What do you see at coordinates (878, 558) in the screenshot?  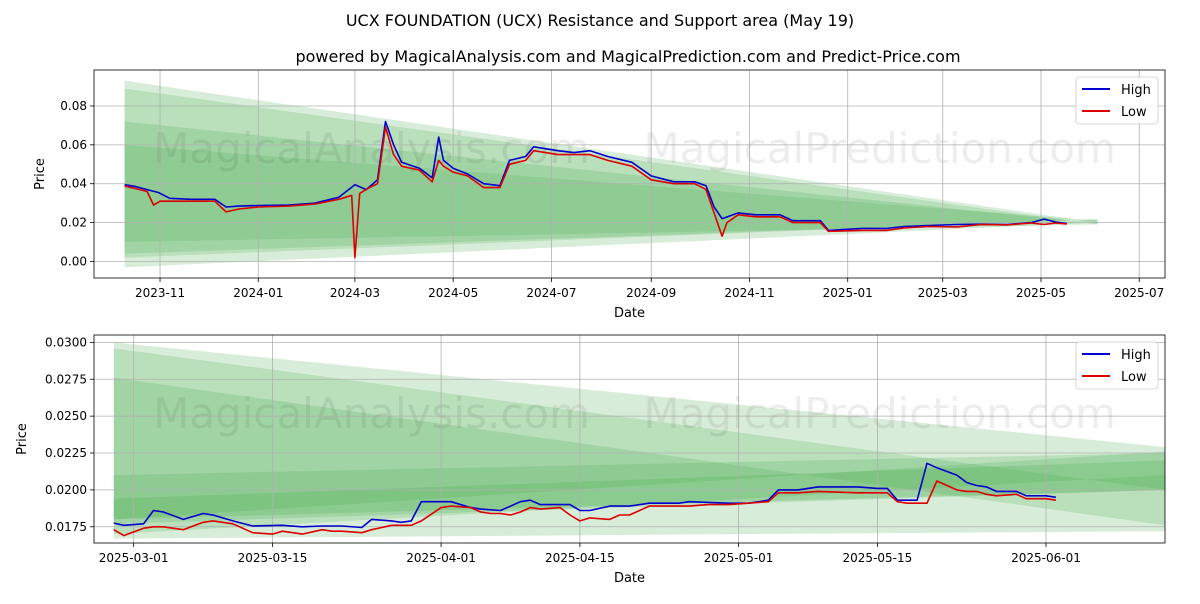 I see `x-tick-label: 2025-05-15` at bounding box center [878, 558].